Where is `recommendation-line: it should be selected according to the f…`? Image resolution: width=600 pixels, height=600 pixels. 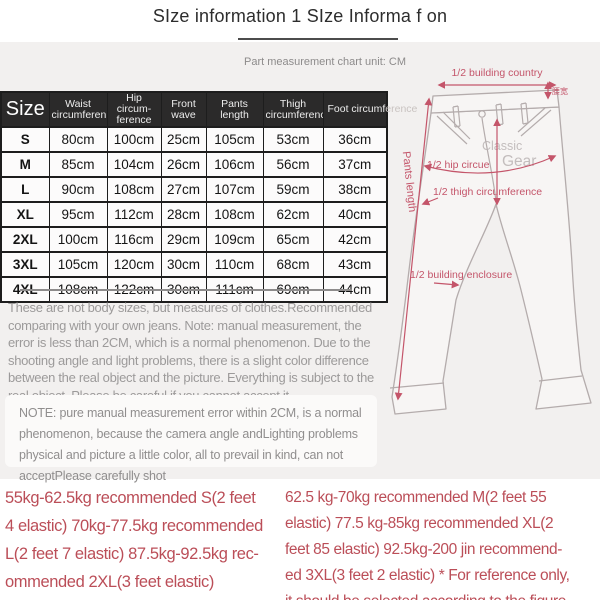
recommendation-line: it should be selected according to the f… is located at coordinates (442, 594).